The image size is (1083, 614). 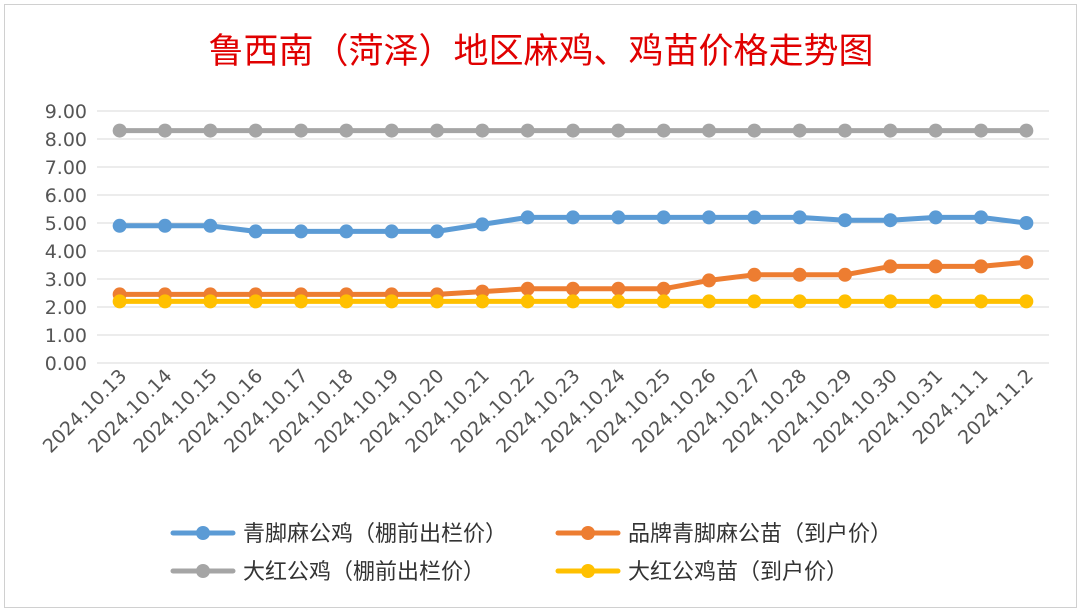 What do you see at coordinates (66, 112) in the screenshot?
I see `y-tick-label: 9.00` at bounding box center [66, 112].